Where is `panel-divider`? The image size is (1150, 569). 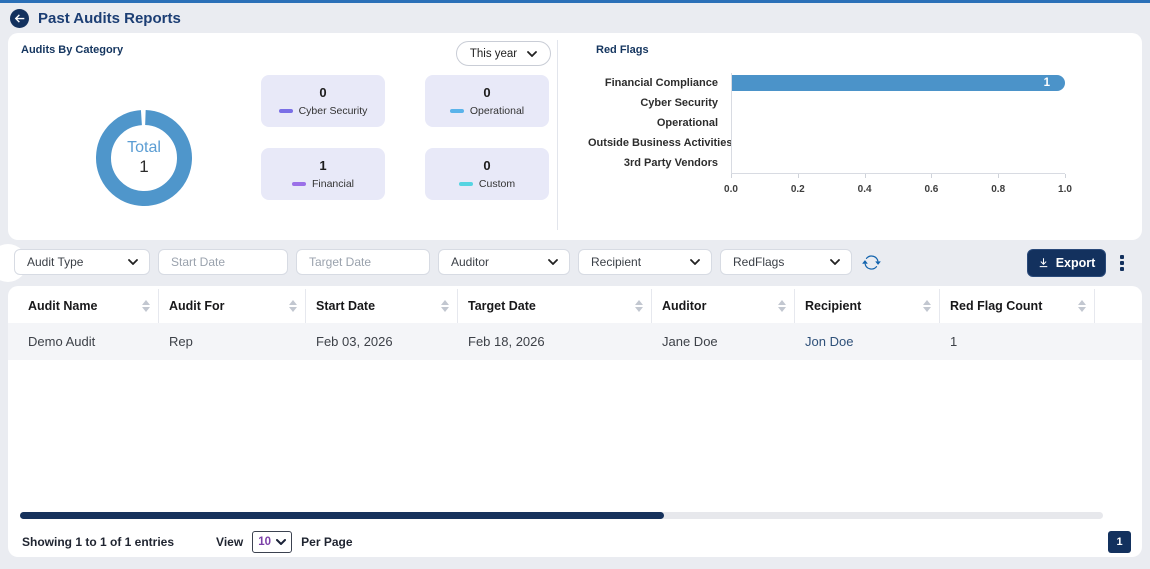 panel-divider is located at coordinates (557, 135).